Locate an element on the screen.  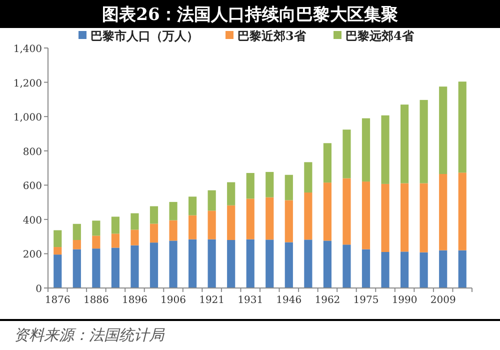
x-tick-label: 1876 is located at coordinates (57, 300).